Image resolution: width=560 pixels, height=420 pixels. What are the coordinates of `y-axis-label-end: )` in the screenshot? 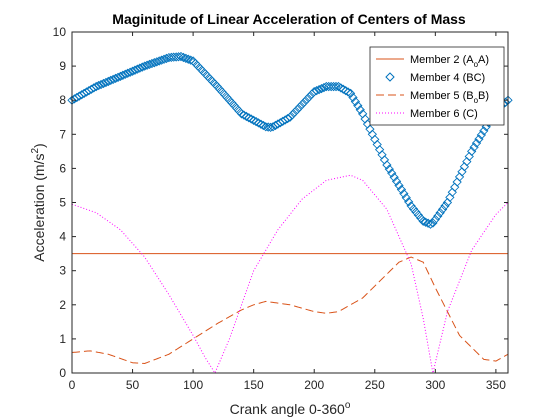 It's located at (39, 145).